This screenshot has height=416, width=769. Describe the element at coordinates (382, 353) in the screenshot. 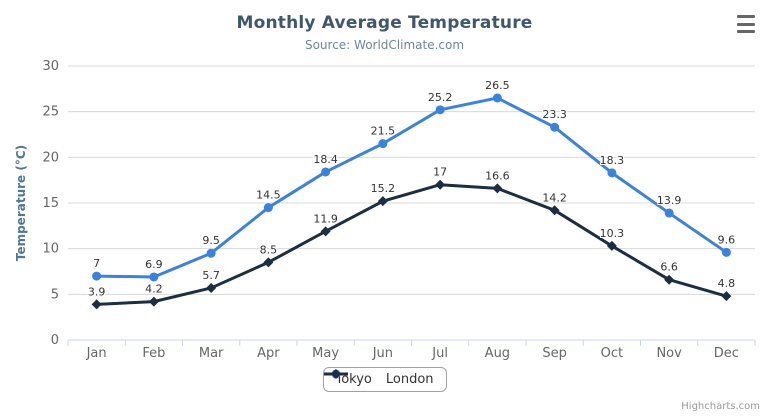

I see `x-tick-label: Jun` at that location.